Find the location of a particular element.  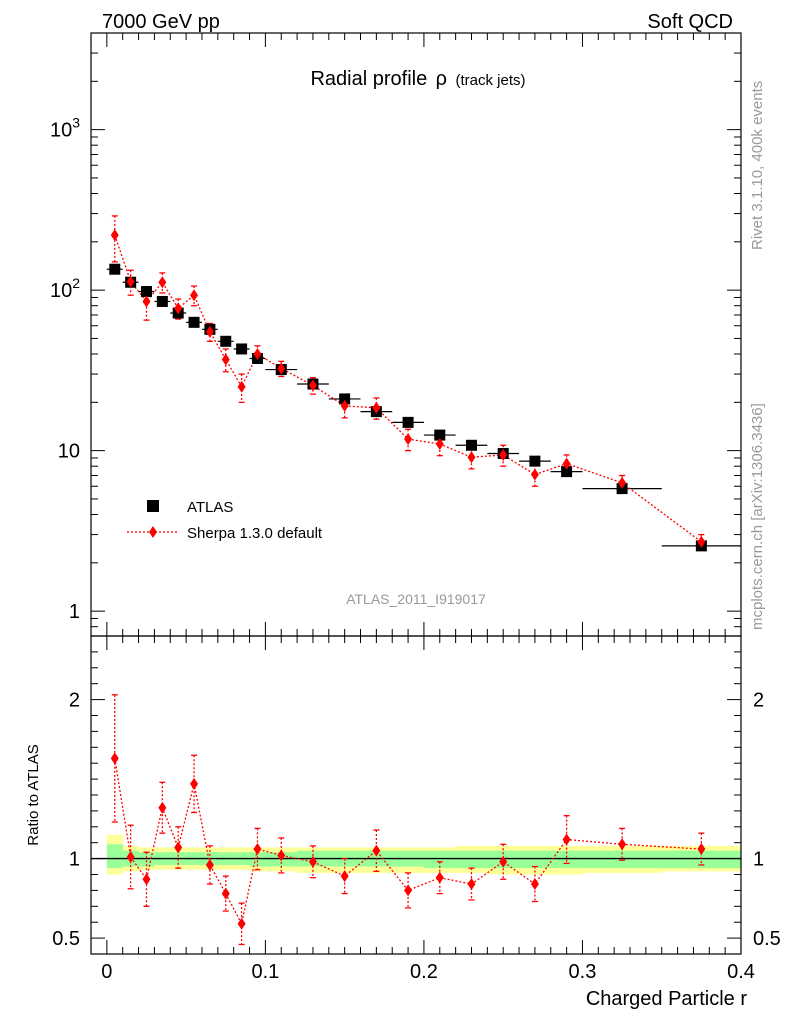

header-right: Soft QCD is located at coordinates (690, 22).